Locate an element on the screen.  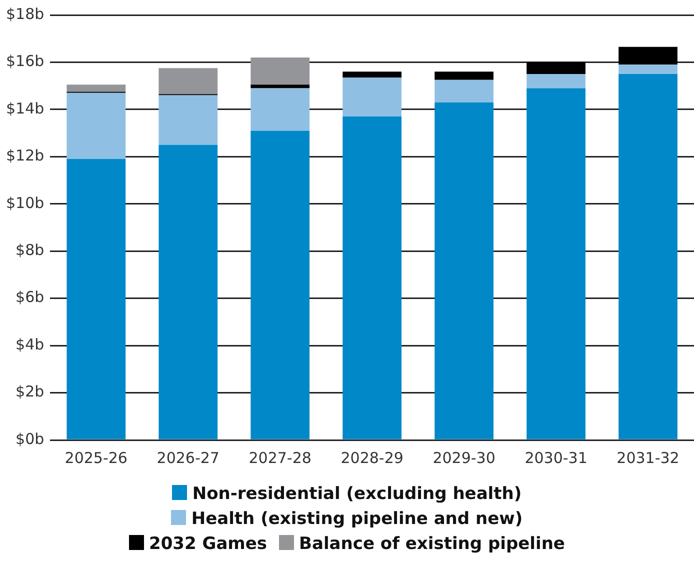
y-tick-label: $16b is located at coordinates (25, 61).